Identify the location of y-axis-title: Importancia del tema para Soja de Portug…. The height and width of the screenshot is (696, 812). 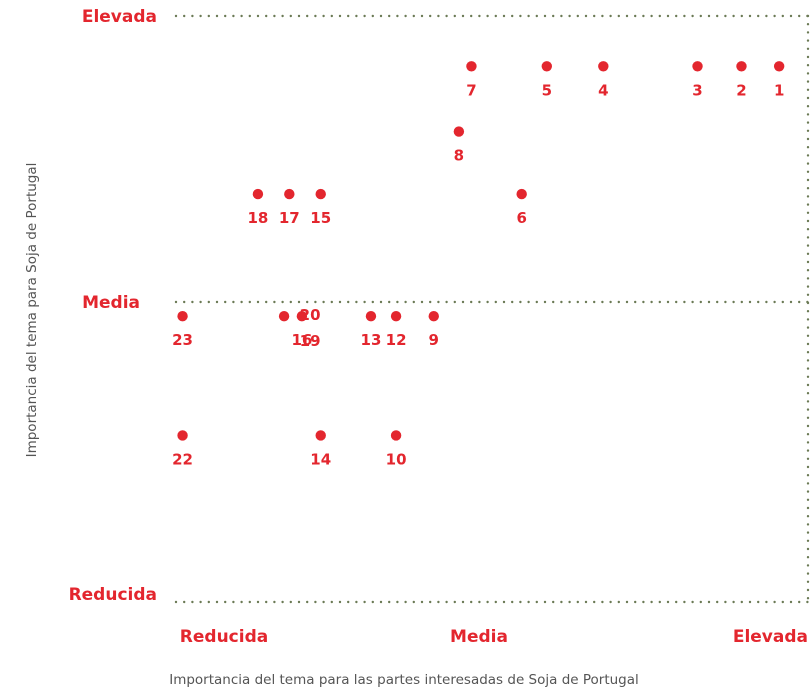
(32, 310).